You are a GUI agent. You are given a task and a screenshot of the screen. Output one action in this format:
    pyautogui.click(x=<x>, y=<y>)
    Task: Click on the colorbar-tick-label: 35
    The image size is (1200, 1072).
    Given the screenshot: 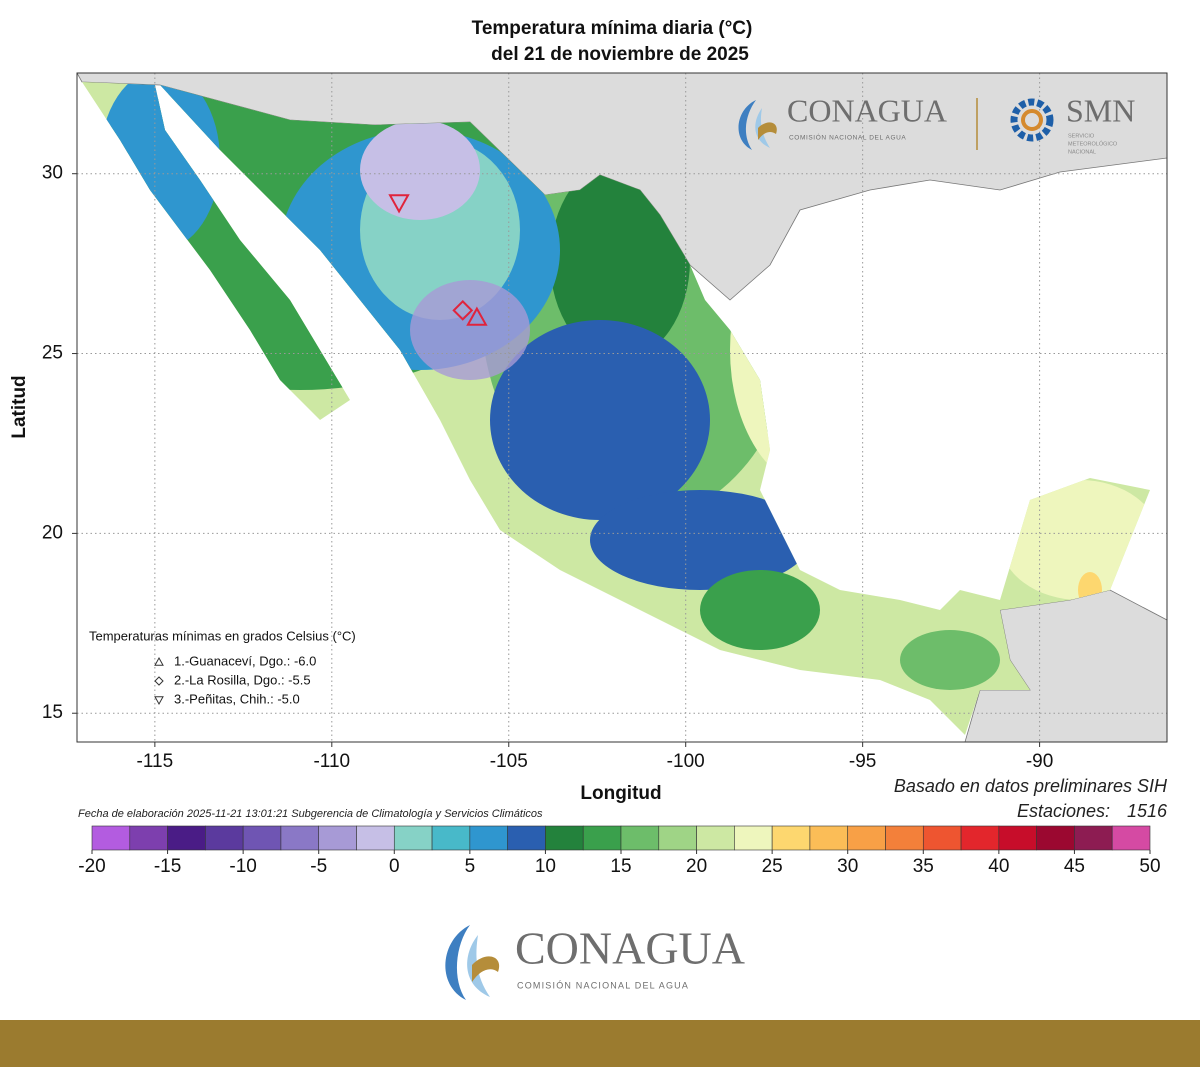 What is the action you would take?
    pyautogui.click(x=923, y=866)
    